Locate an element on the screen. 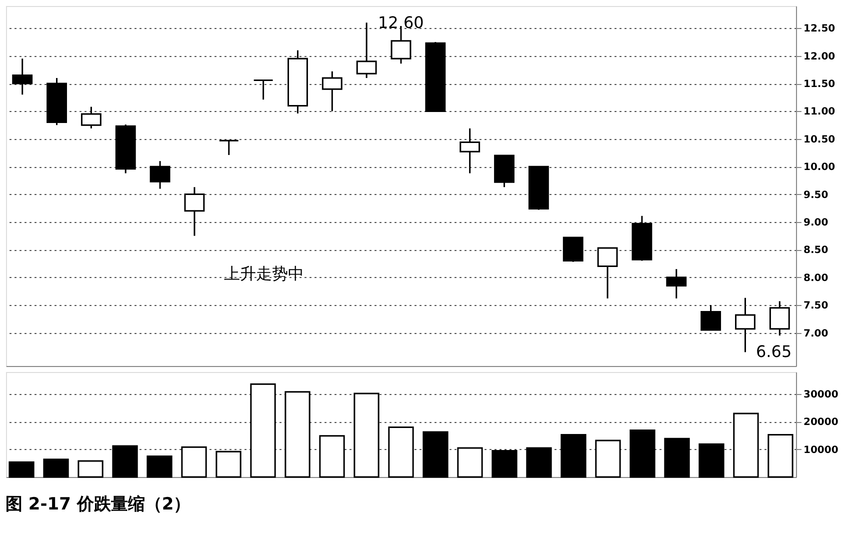 The width and height of the screenshot is (862, 559). annotation: 12.60 is located at coordinates (401, 22).